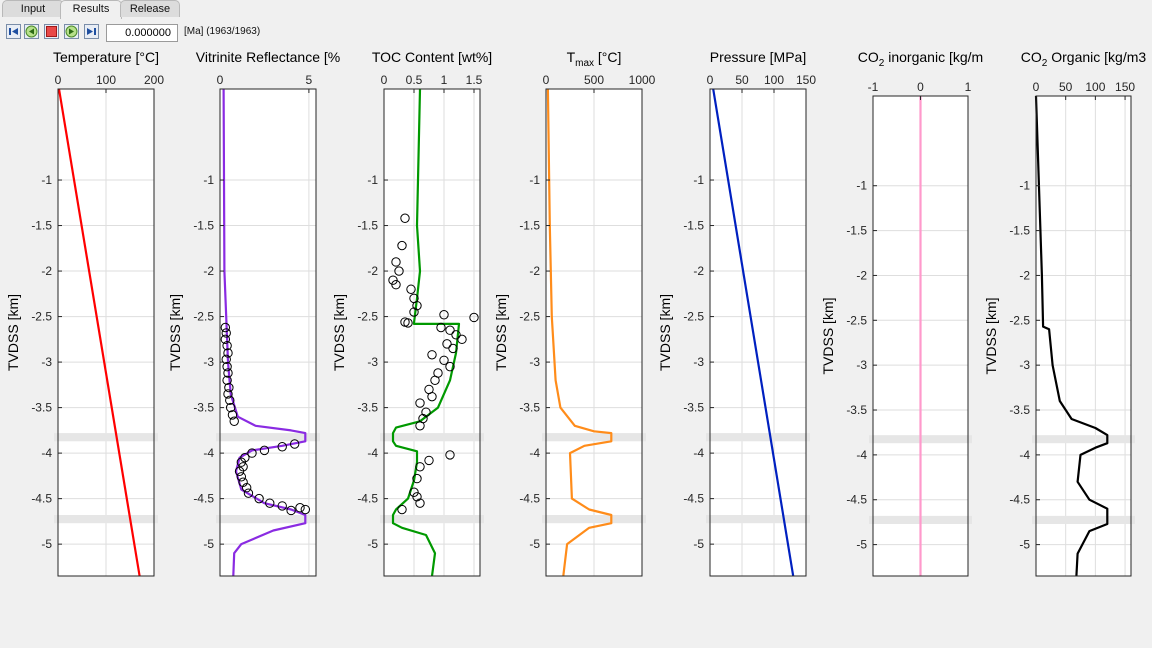 This screenshot has width=1152, height=648. I want to click on stop-button, so click(51, 31).